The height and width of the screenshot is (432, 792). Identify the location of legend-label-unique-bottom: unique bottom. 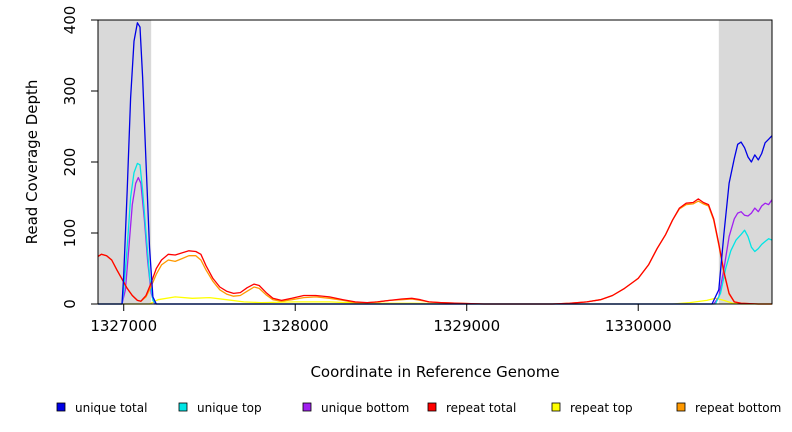
(365, 408).